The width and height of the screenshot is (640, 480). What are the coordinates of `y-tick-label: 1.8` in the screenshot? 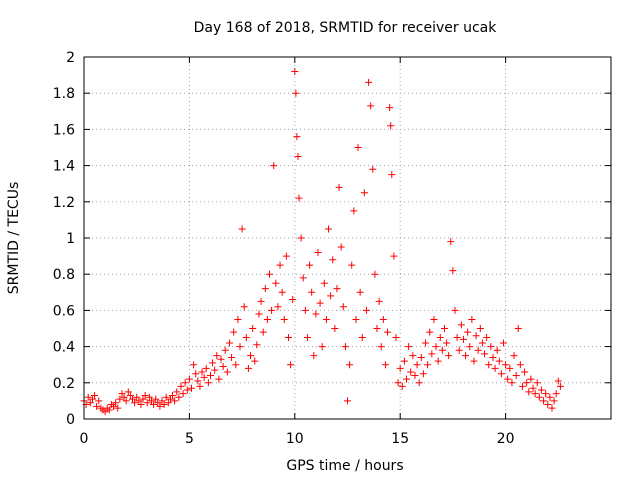 It's located at (64, 94).